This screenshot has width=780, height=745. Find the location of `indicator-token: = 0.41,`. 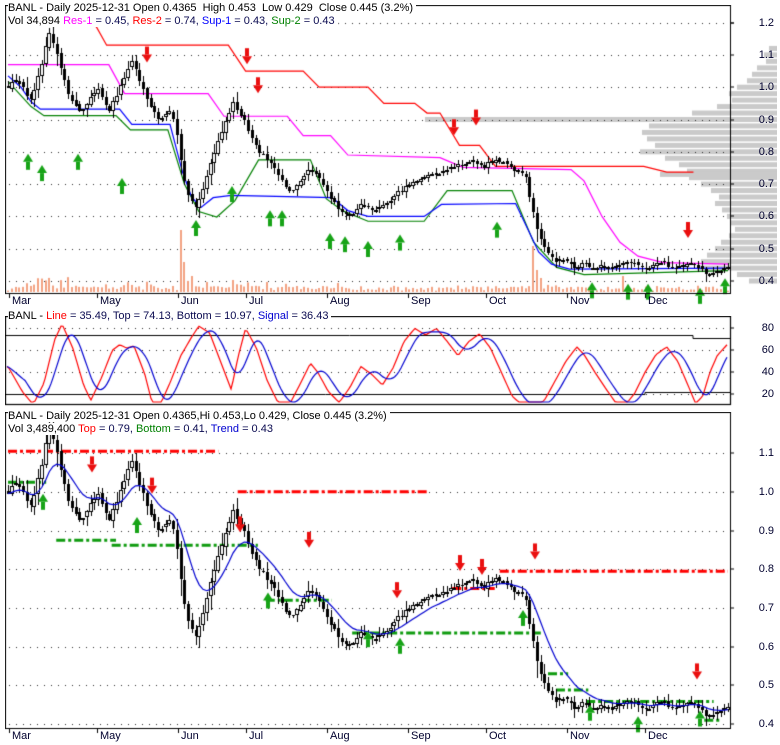

indicator-token: = 0.41, is located at coordinates (190, 429).